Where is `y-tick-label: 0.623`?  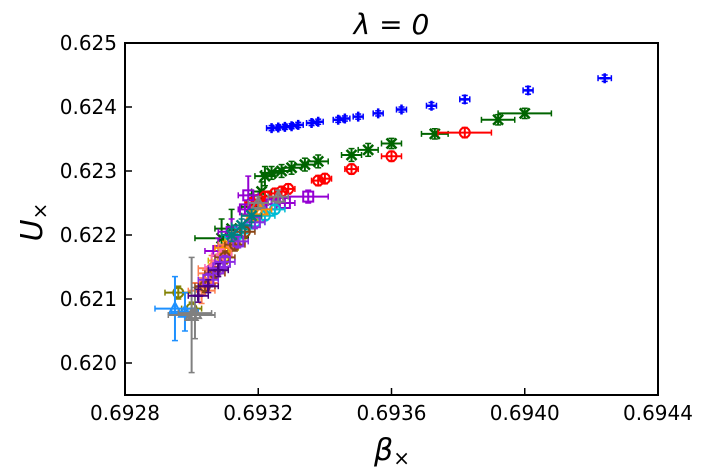 y-tick-label: 0.623 is located at coordinates (88, 171).